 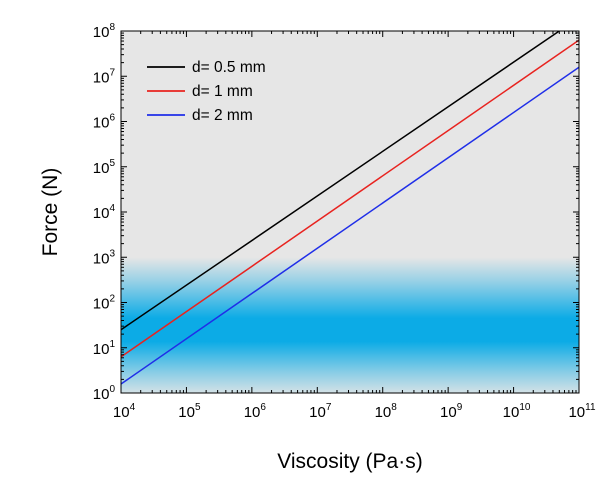 I want to click on x-tick-label: 10⁷, so click(x=320, y=411).